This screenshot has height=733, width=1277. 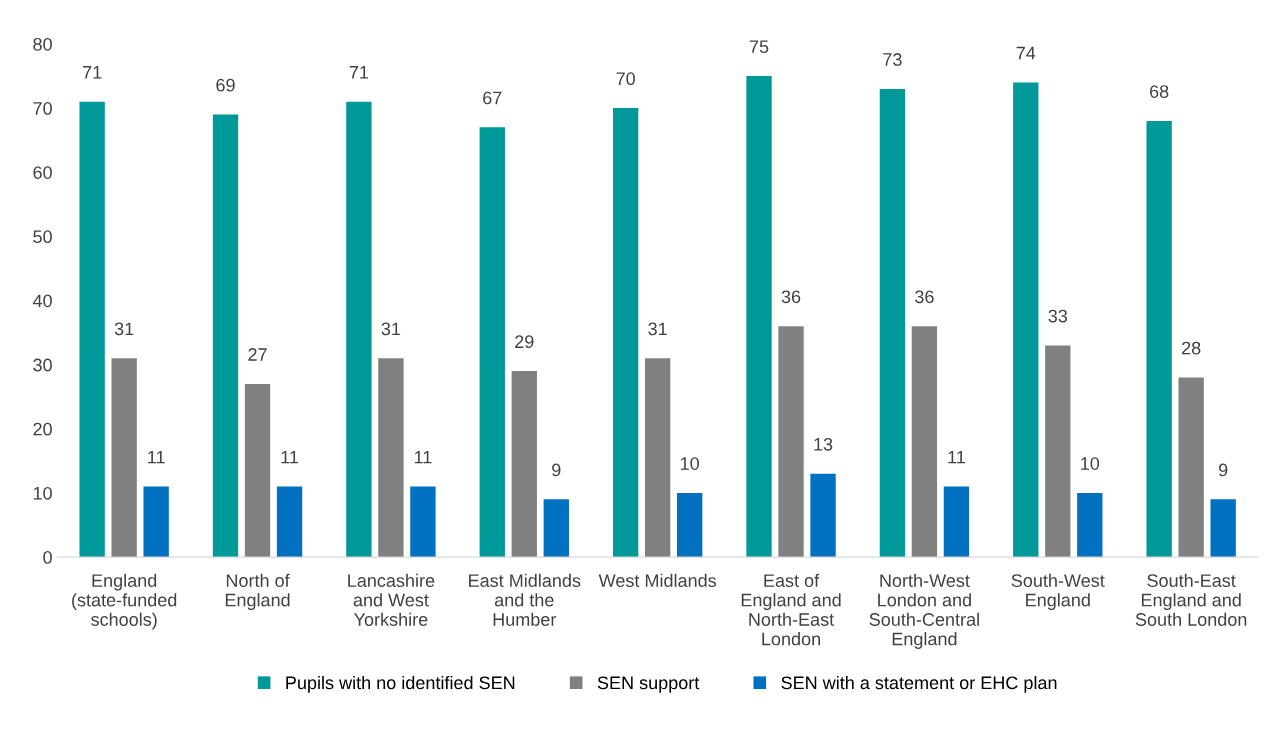 What do you see at coordinates (791, 609) in the screenshot?
I see `x-tick-label: East of England and North-East London` at bounding box center [791, 609].